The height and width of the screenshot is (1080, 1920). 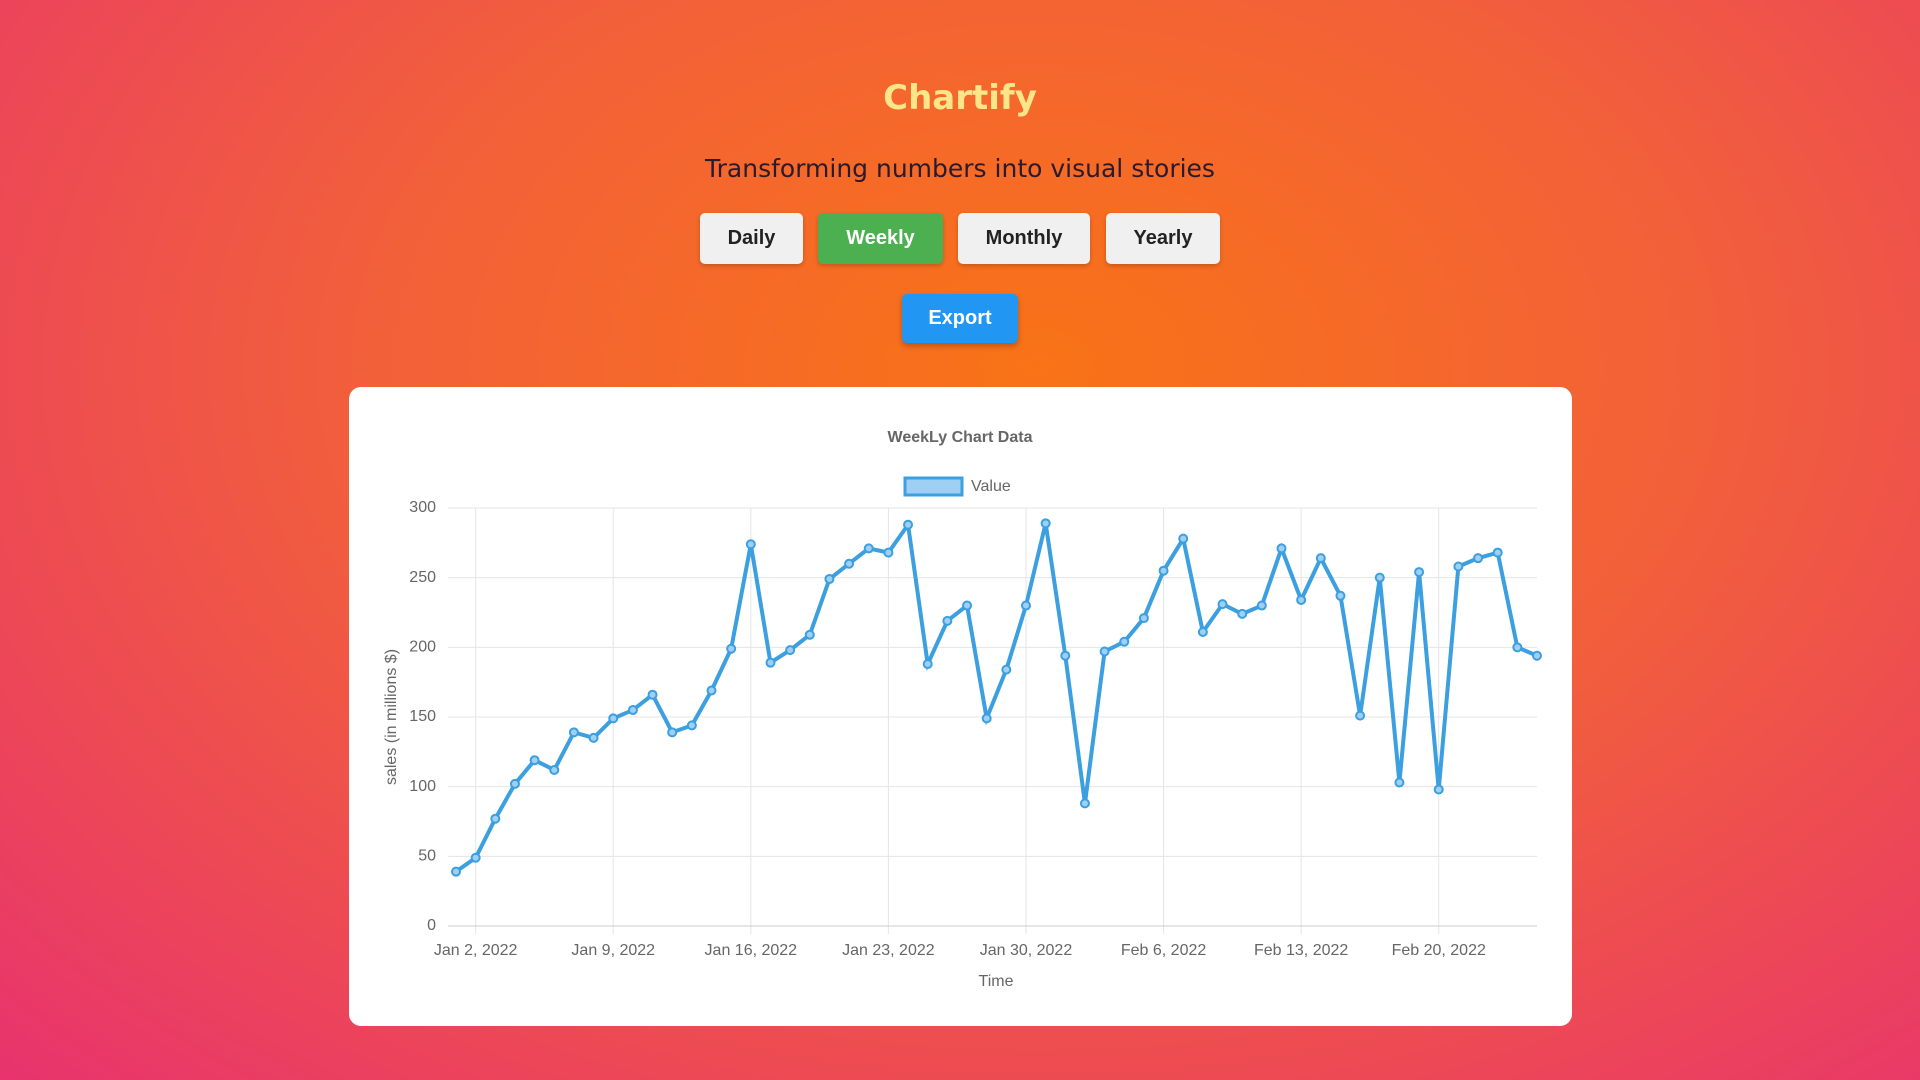 What do you see at coordinates (960, 318) in the screenshot?
I see `export-button: Export` at bounding box center [960, 318].